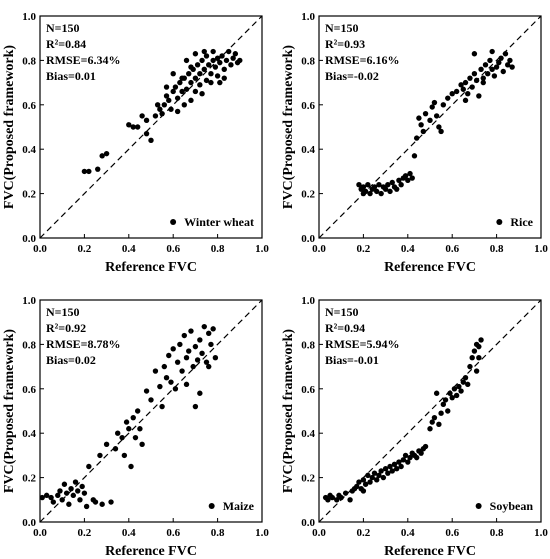 This screenshot has width=550, height=559. What do you see at coordinates (364, 249) in the screenshot?
I see `x-tick-label: 0.2` at bounding box center [364, 249].